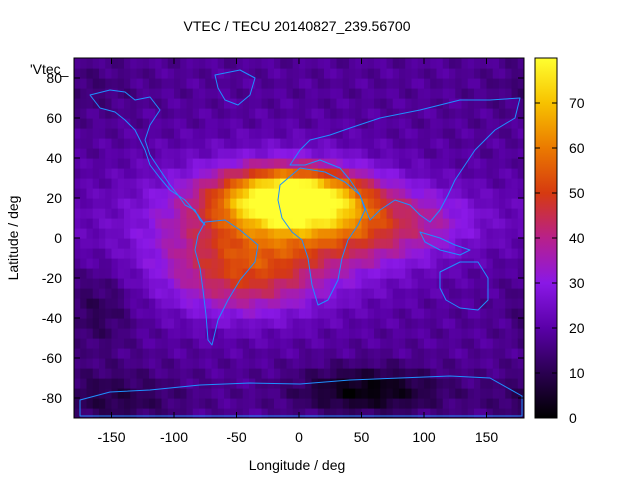 This screenshot has height=480, width=640. Describe the element at coordinates (577, 238) in the screenshot. I see `colorbar-tick-label: 40` at that location.